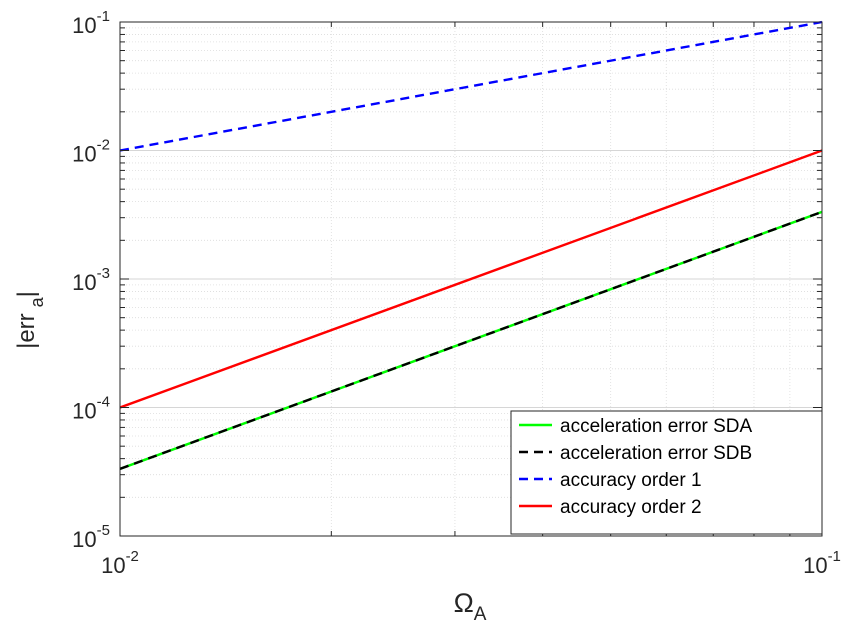 The image size is (850, 628). I want to click on y-axis-label-pre: |err, so click(26, 331).